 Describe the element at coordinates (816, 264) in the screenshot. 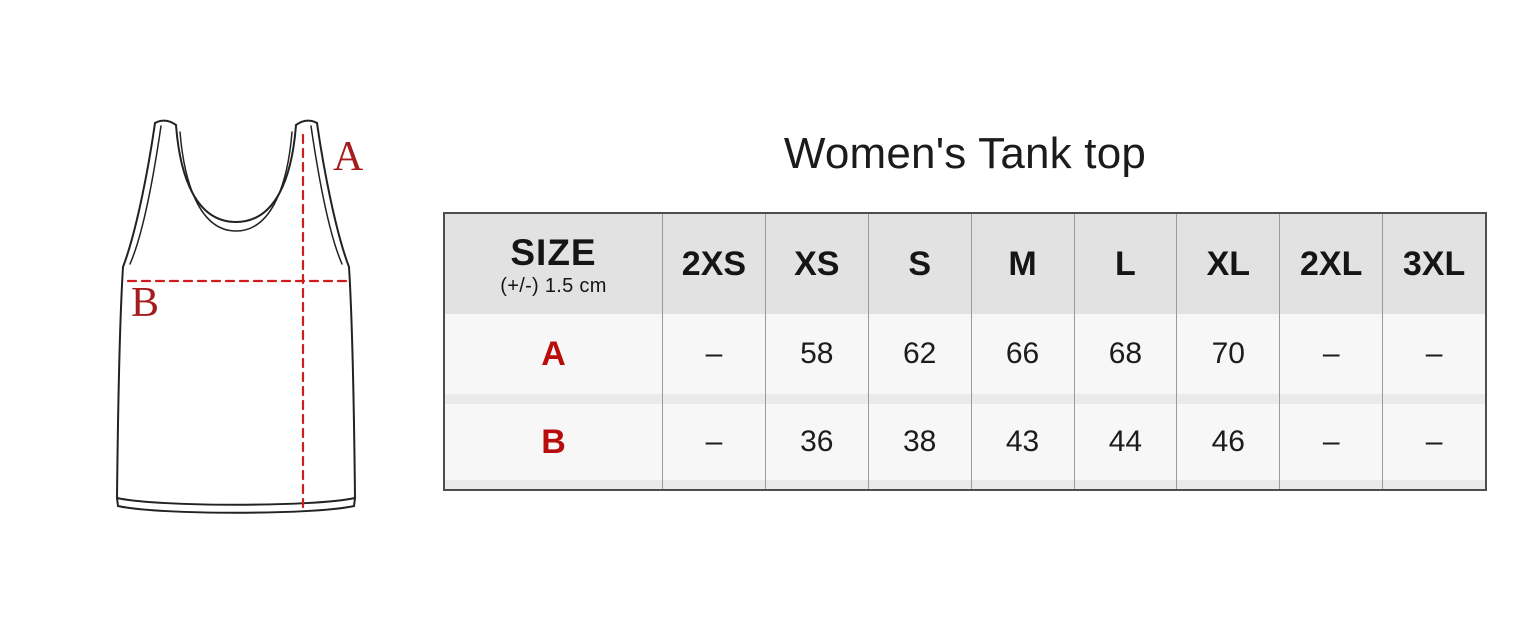

I see `header-xs: XS` at that location.